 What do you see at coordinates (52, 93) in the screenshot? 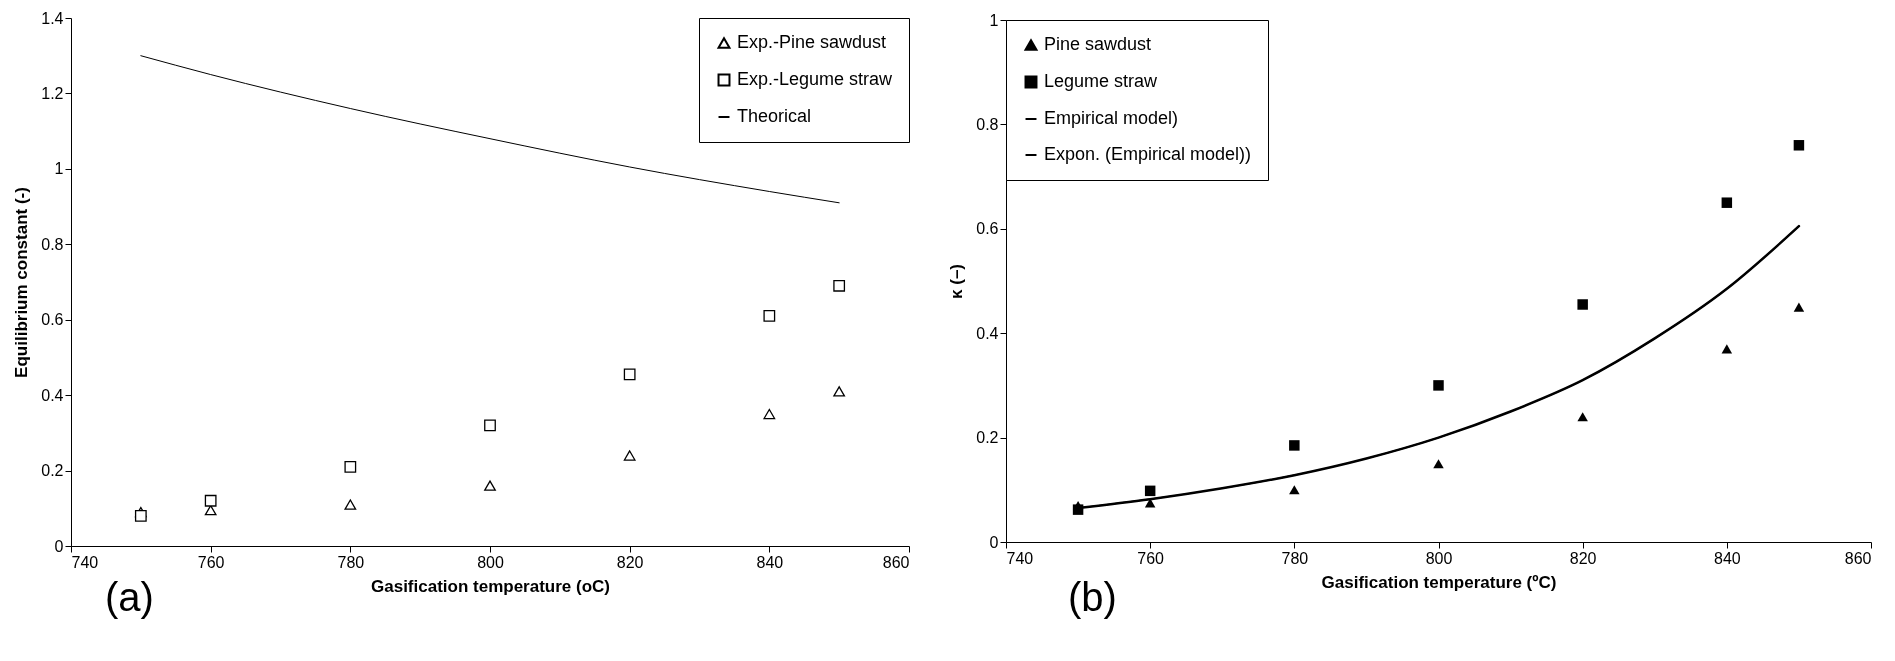
I see `y-tick-label: 1.2` at bounding box center [52, 93].